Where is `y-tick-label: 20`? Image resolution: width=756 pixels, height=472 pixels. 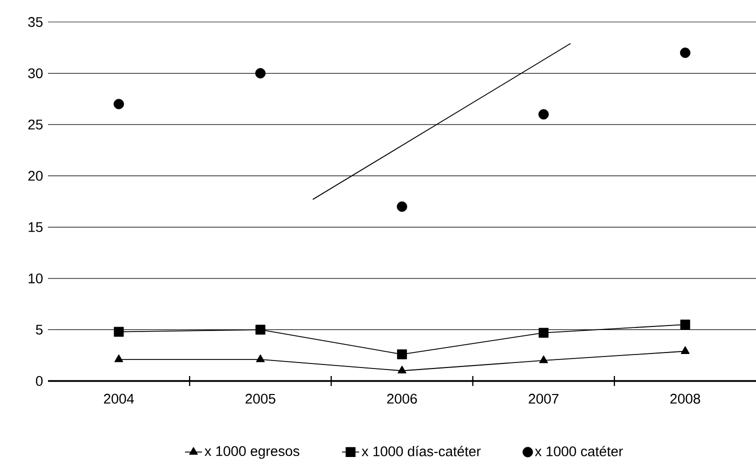 y-tick-label: 20 is located at coordinates (35, 175).